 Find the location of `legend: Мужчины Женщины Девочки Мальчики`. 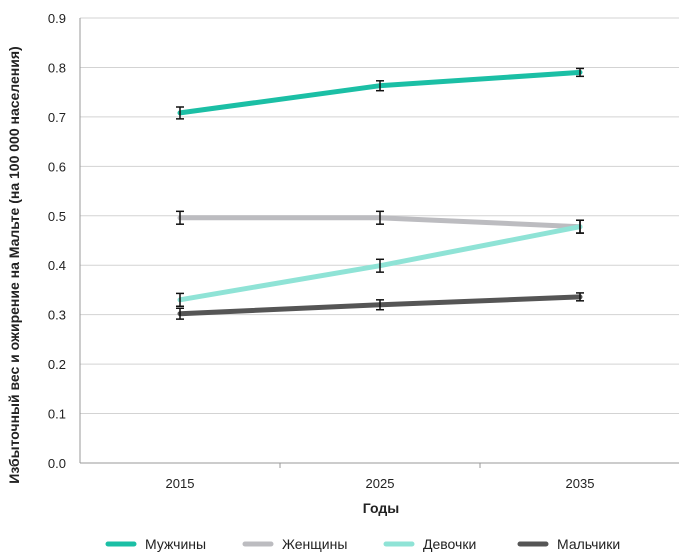

legend: Мужчины Женщины Девочки Мальчики is located at coordinates (362, 544).